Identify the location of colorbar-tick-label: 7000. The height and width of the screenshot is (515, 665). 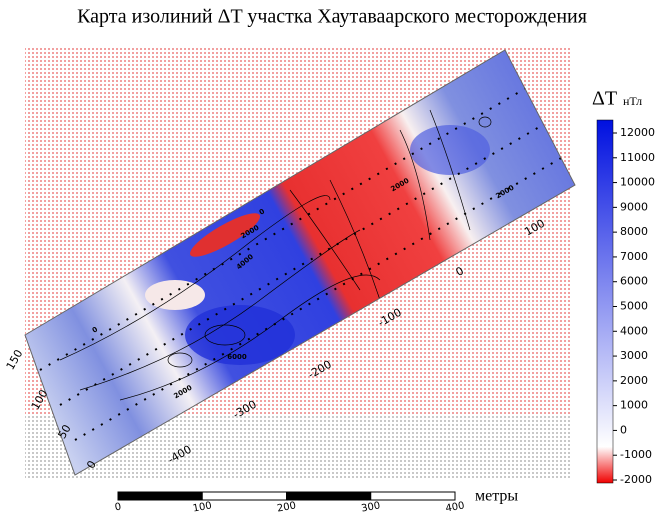
(634, 256).